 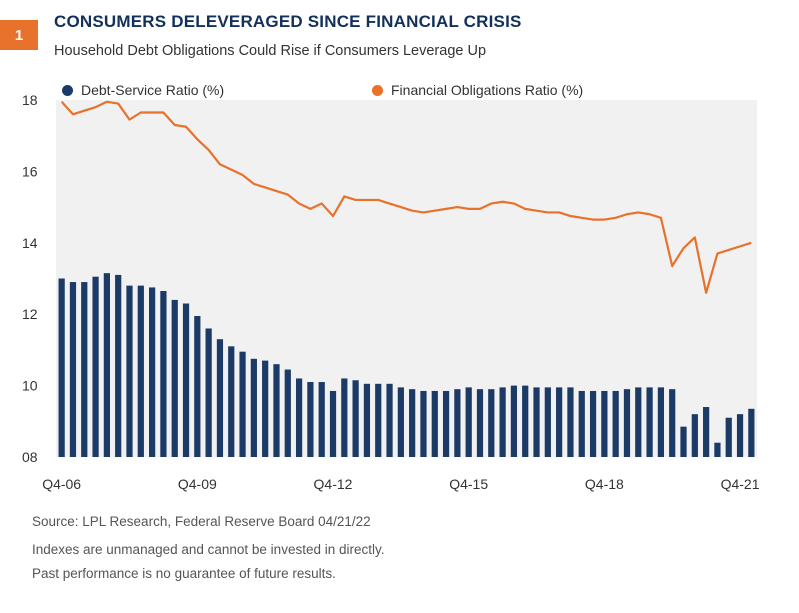 What do you see at coordinates (197, 484) in the screenshot?
I see `x-tick-label: Q4-09` at bounding box center [197, 484].